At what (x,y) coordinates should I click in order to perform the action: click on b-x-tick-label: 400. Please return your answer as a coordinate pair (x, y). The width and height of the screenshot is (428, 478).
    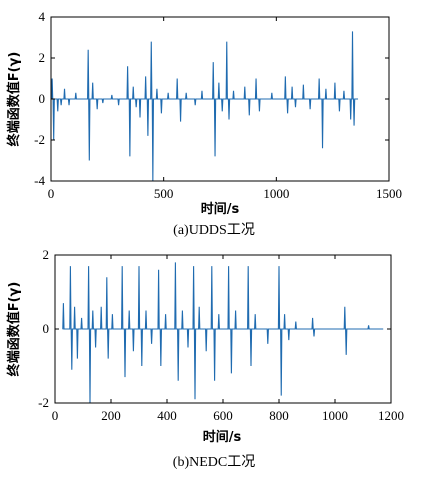
    Looking at the image, I should click on (167, 415).